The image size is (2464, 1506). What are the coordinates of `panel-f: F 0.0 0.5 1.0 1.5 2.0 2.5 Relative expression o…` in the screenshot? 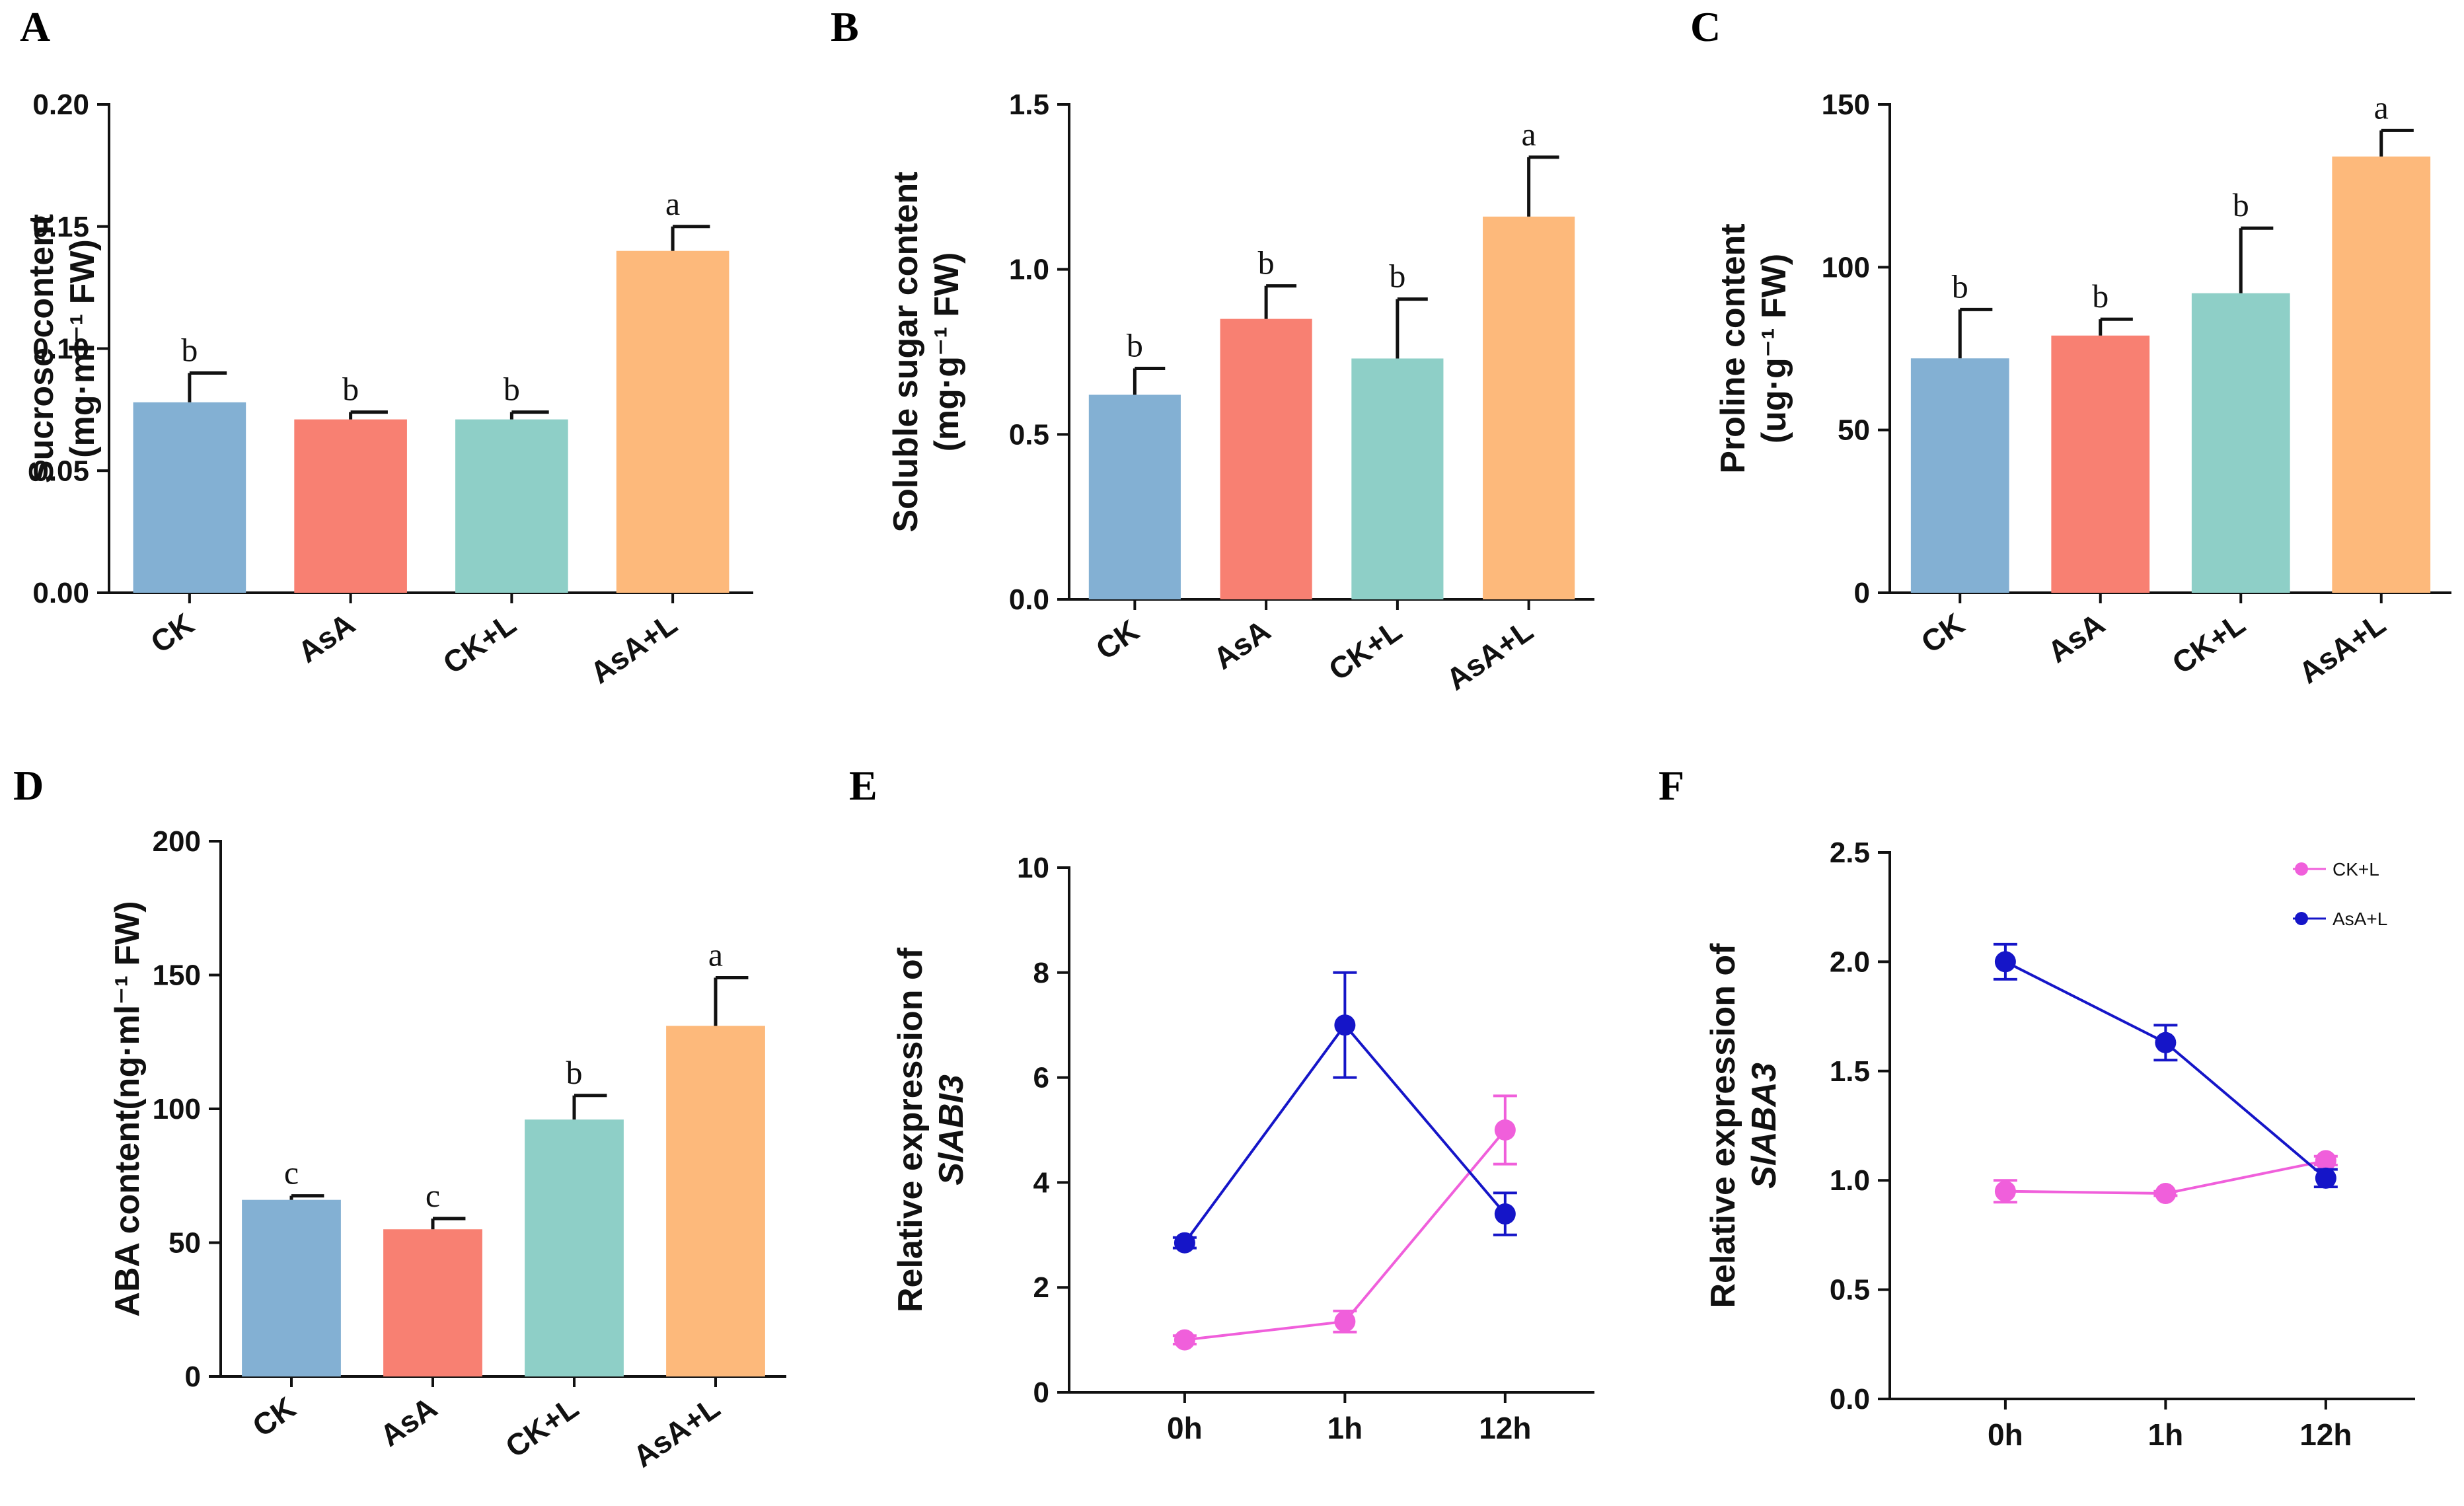 It's located at (2037, 1107).